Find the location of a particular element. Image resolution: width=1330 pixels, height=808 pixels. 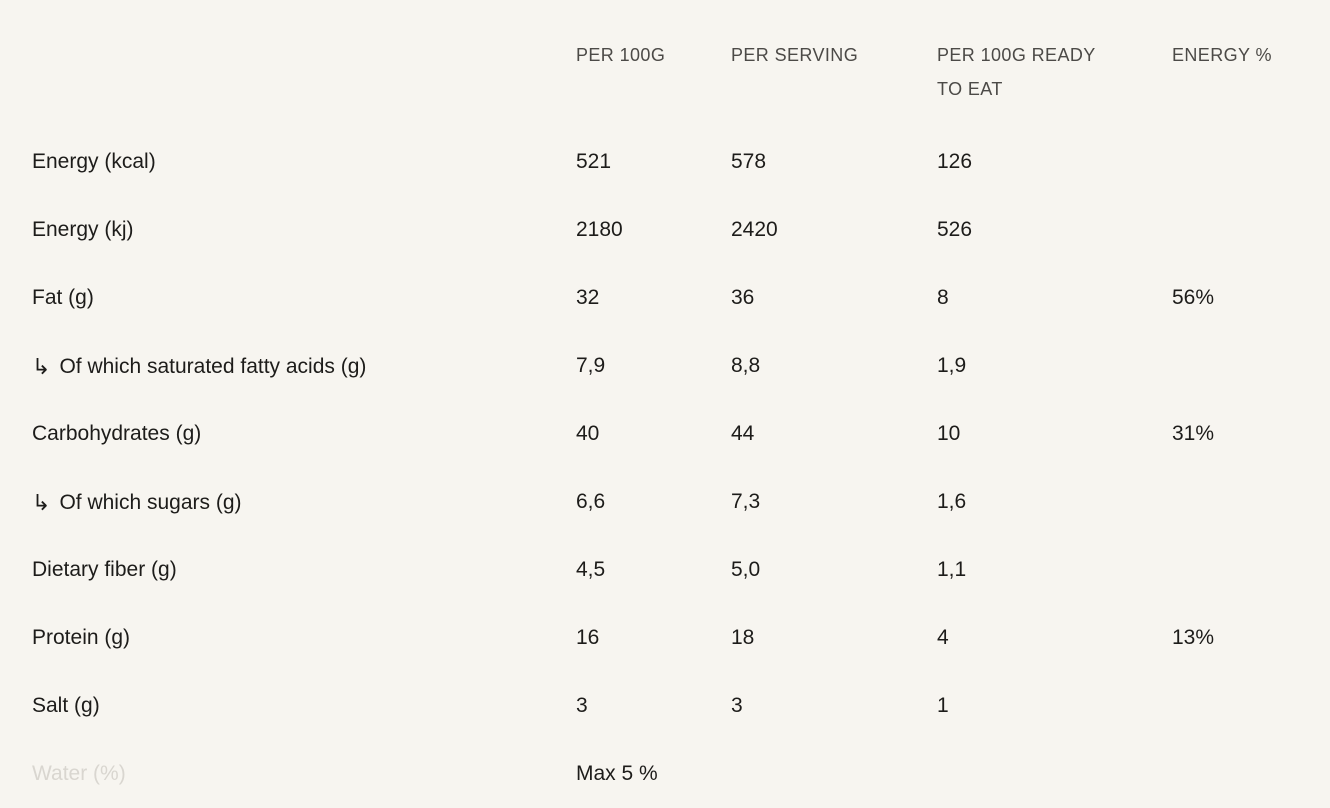

row-label: Protein (g) is located at coordinates (304, 638).